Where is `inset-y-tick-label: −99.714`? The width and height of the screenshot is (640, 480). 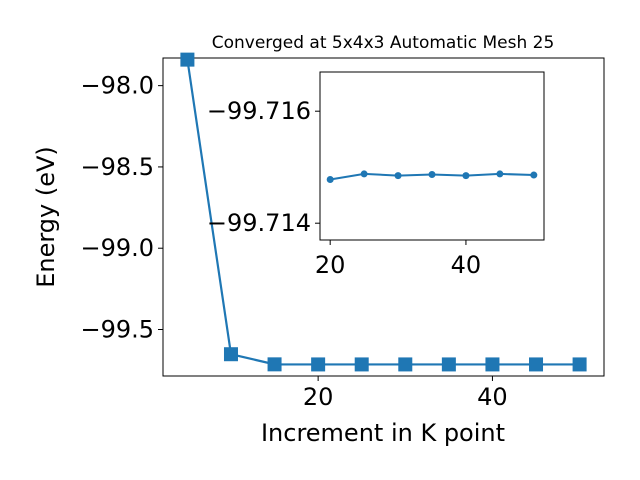 inset-y-tick-label: −99.714 is located at coordinates (259, 223).